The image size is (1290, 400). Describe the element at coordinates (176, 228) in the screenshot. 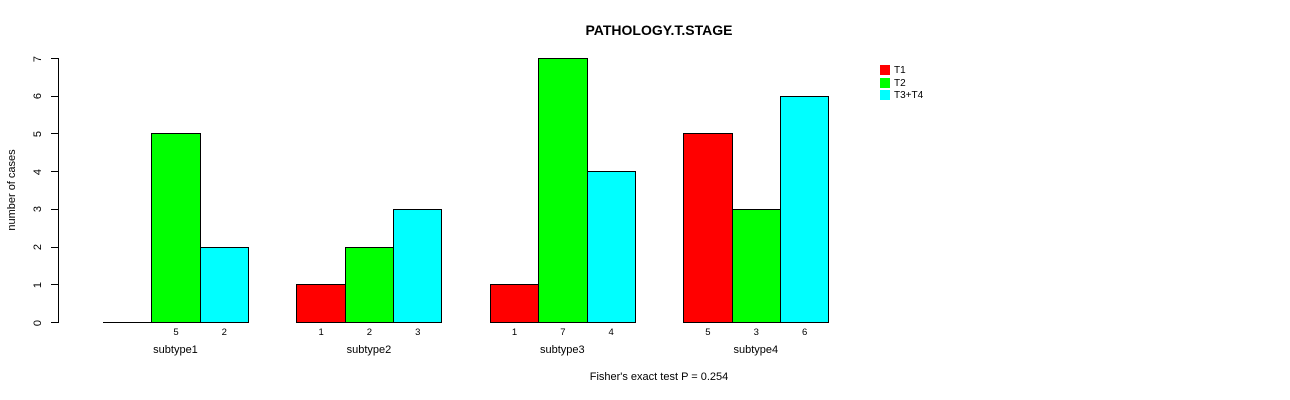

I see `bar-t2-subtype1` at that location.